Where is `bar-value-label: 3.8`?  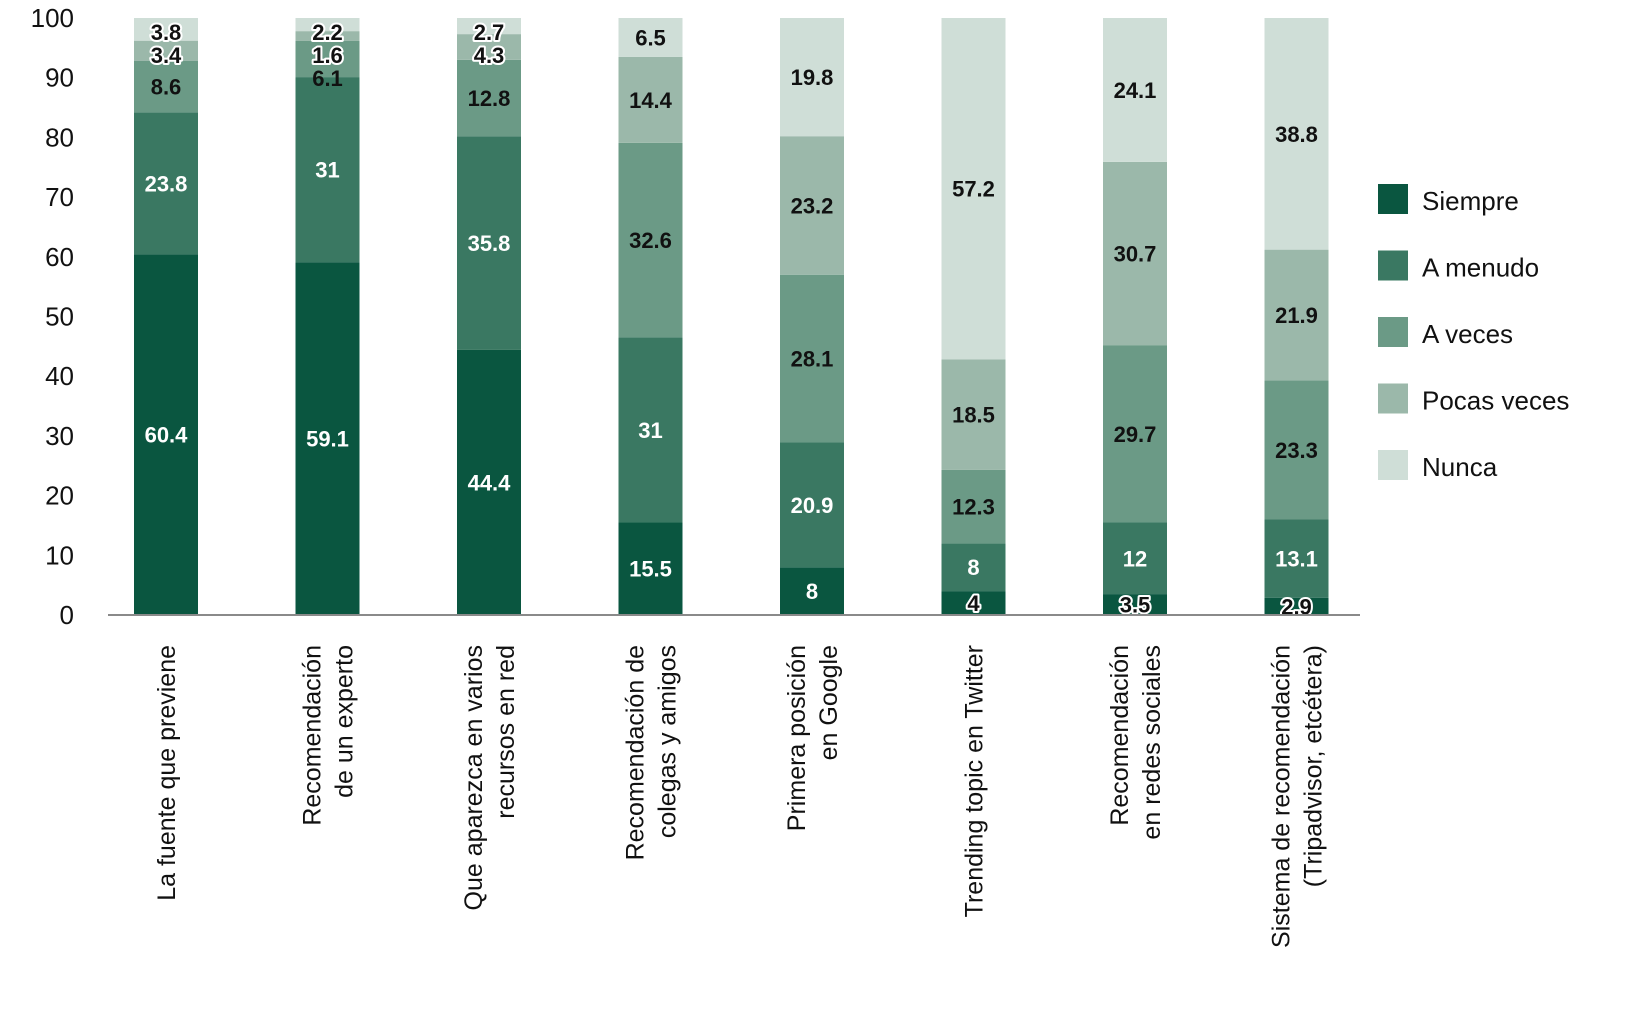 bar-value-label: 3.8 is located at coordinates (166, 32).